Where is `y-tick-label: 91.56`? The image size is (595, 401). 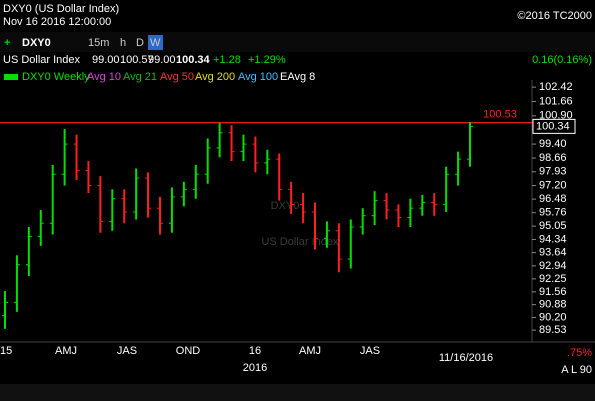 y-tick-label: 91.56 is located at coordinates (553, 292).